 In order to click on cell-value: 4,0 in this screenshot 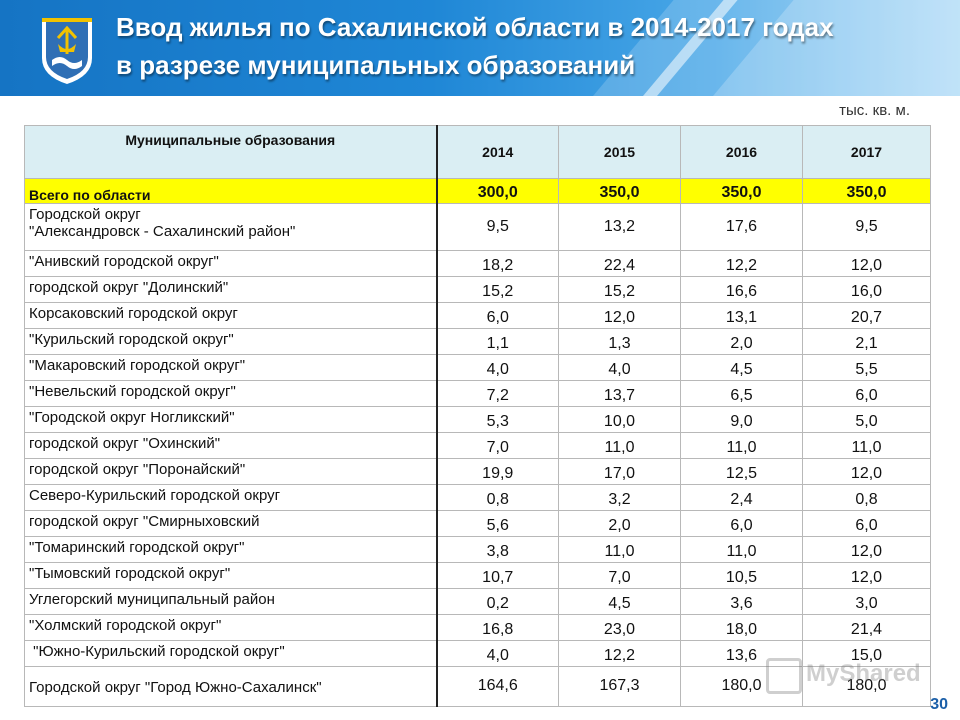, I will do `click(497, 367)`.